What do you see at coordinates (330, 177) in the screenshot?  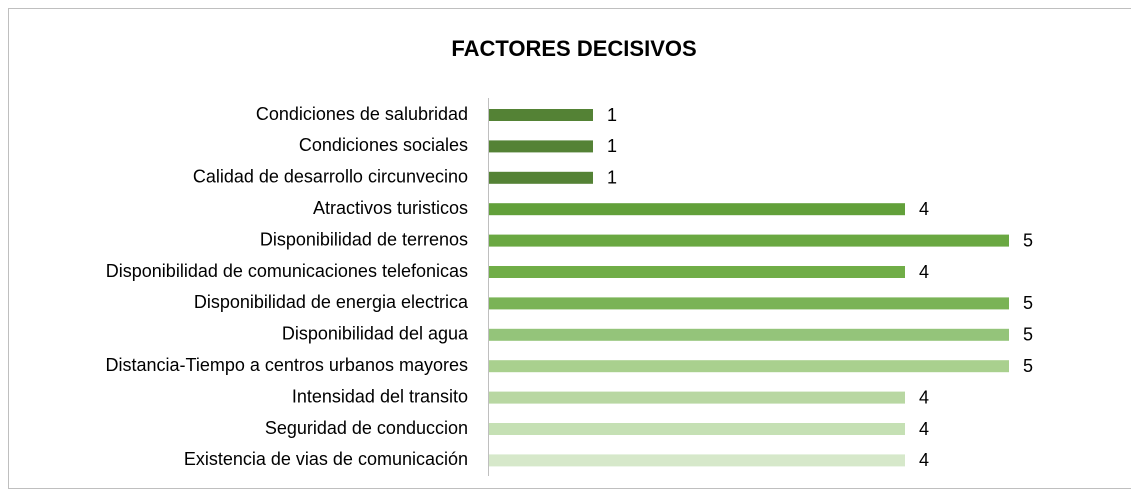 I see `category-label: Calidad de desarrollo circunvecino` at bounding box center [330, 177].